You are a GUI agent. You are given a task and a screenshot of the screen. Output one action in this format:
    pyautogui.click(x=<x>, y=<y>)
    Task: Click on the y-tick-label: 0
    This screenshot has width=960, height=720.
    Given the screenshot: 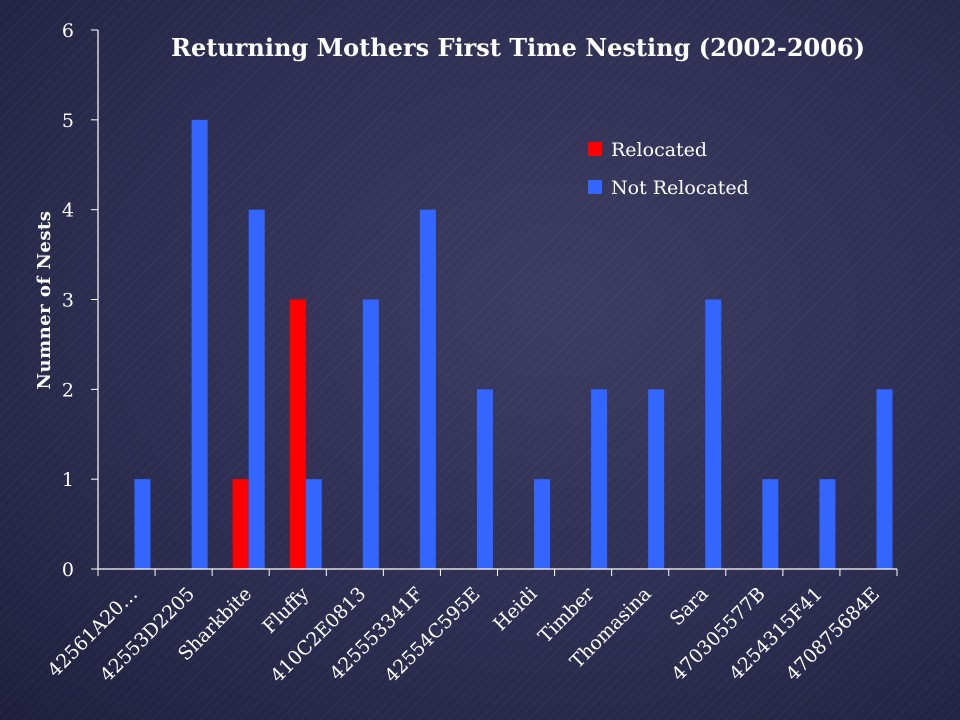 What is the action you would take?
    pyautogui.click(x=68, y=570)
    